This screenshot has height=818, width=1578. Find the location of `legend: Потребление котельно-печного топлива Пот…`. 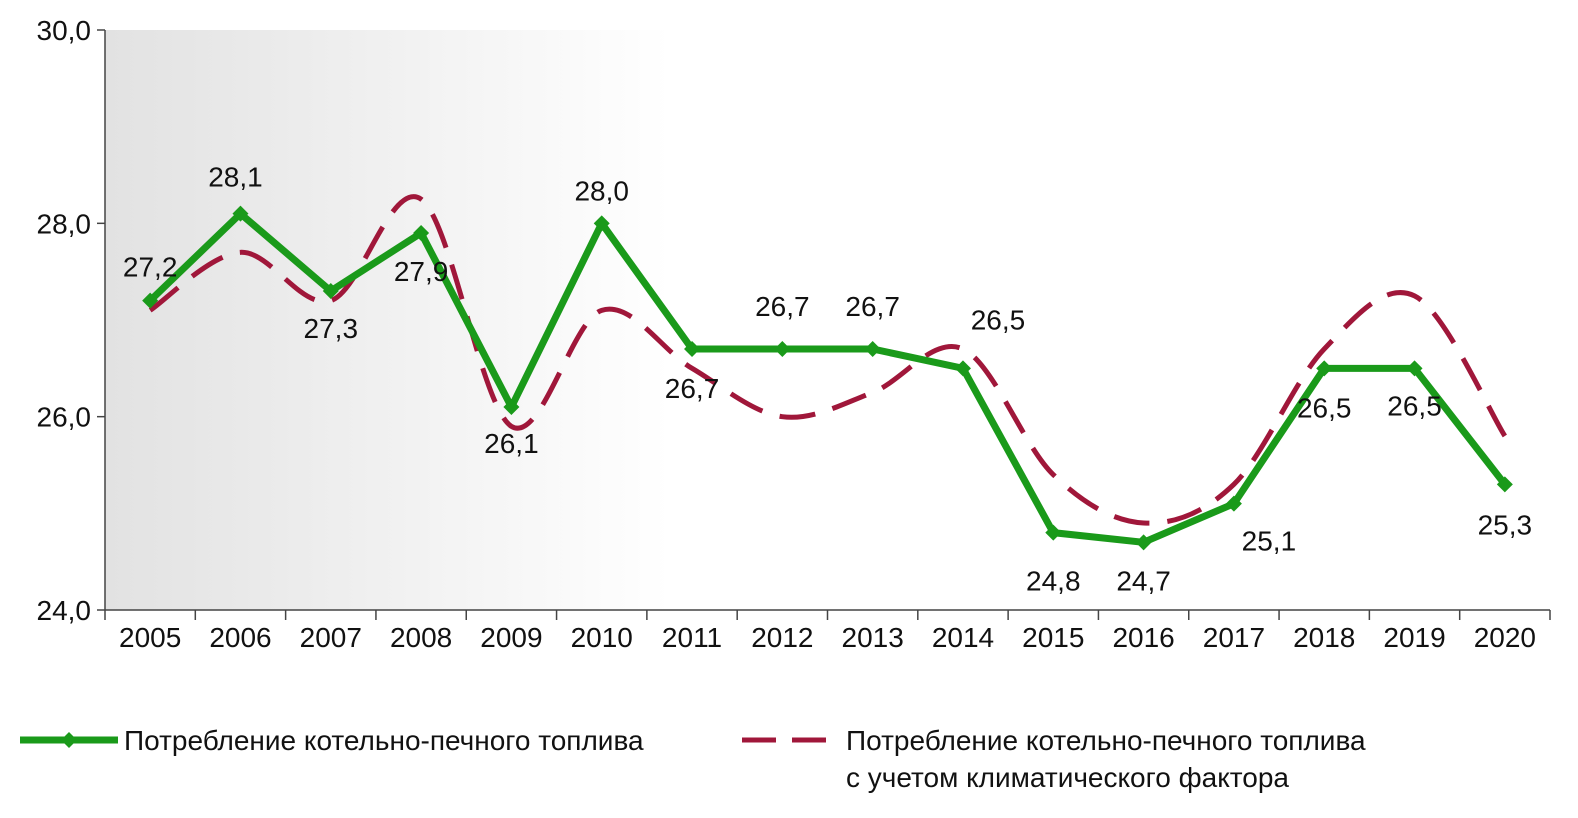

legend: Потребление котельно-печного топлива Пот… is located at coordinates (693, 759).